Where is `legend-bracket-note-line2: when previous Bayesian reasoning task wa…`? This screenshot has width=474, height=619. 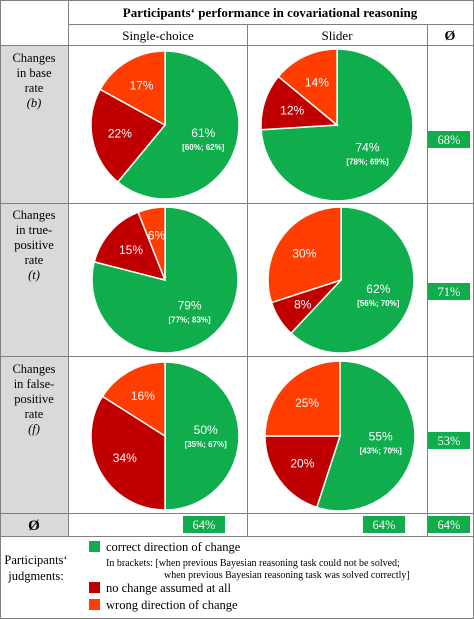 legend-bracket-note-line2: when previous Bayesian reasoning task wa… is located at coordinates (287, 575).